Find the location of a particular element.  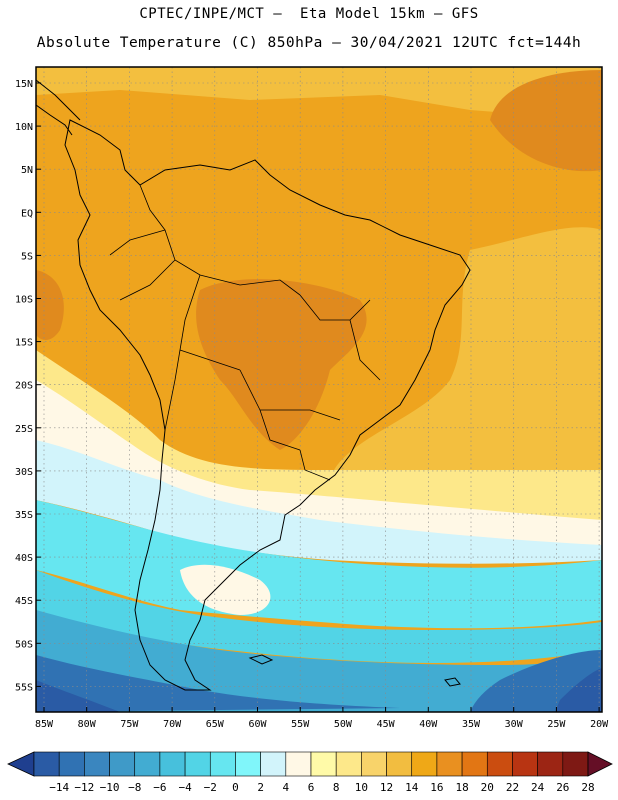

south-georgia is located at coordinates (452, 682).